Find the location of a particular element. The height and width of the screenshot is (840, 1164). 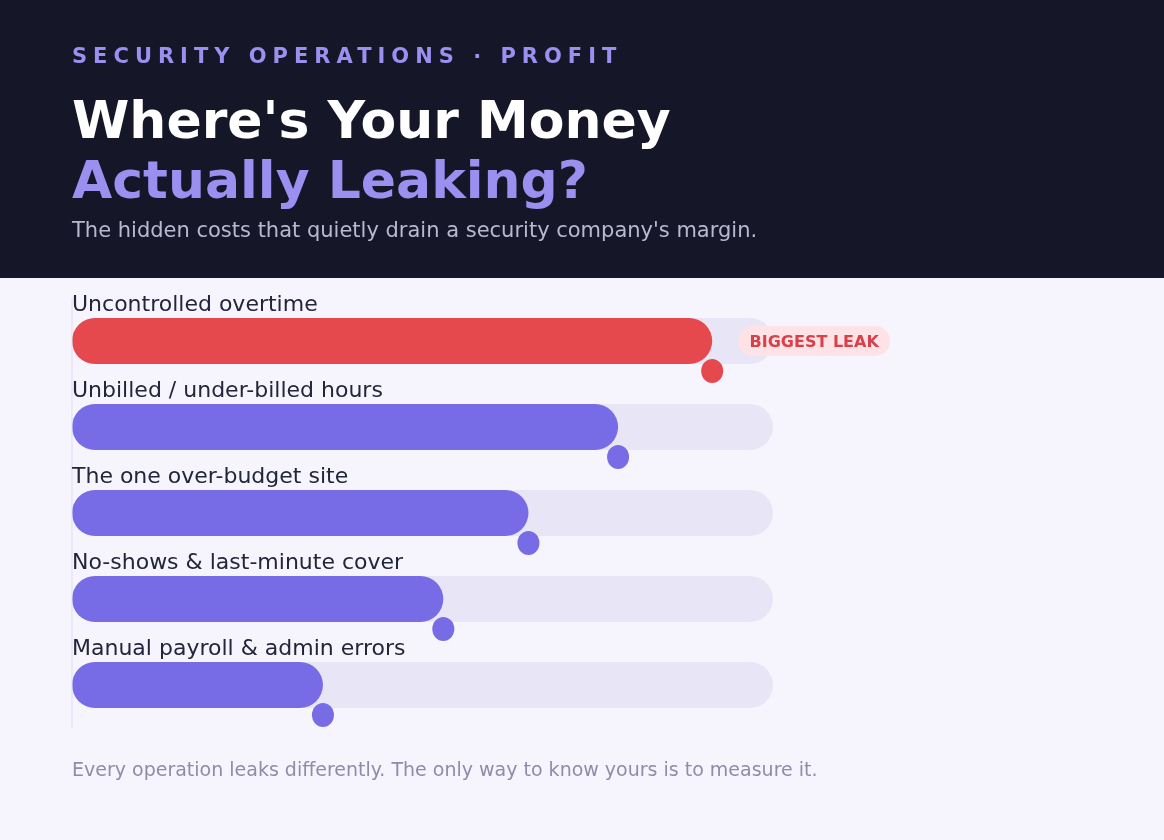

text: SECURITY OPERATIONS · PROFIT is located at coordinates (348, 56).